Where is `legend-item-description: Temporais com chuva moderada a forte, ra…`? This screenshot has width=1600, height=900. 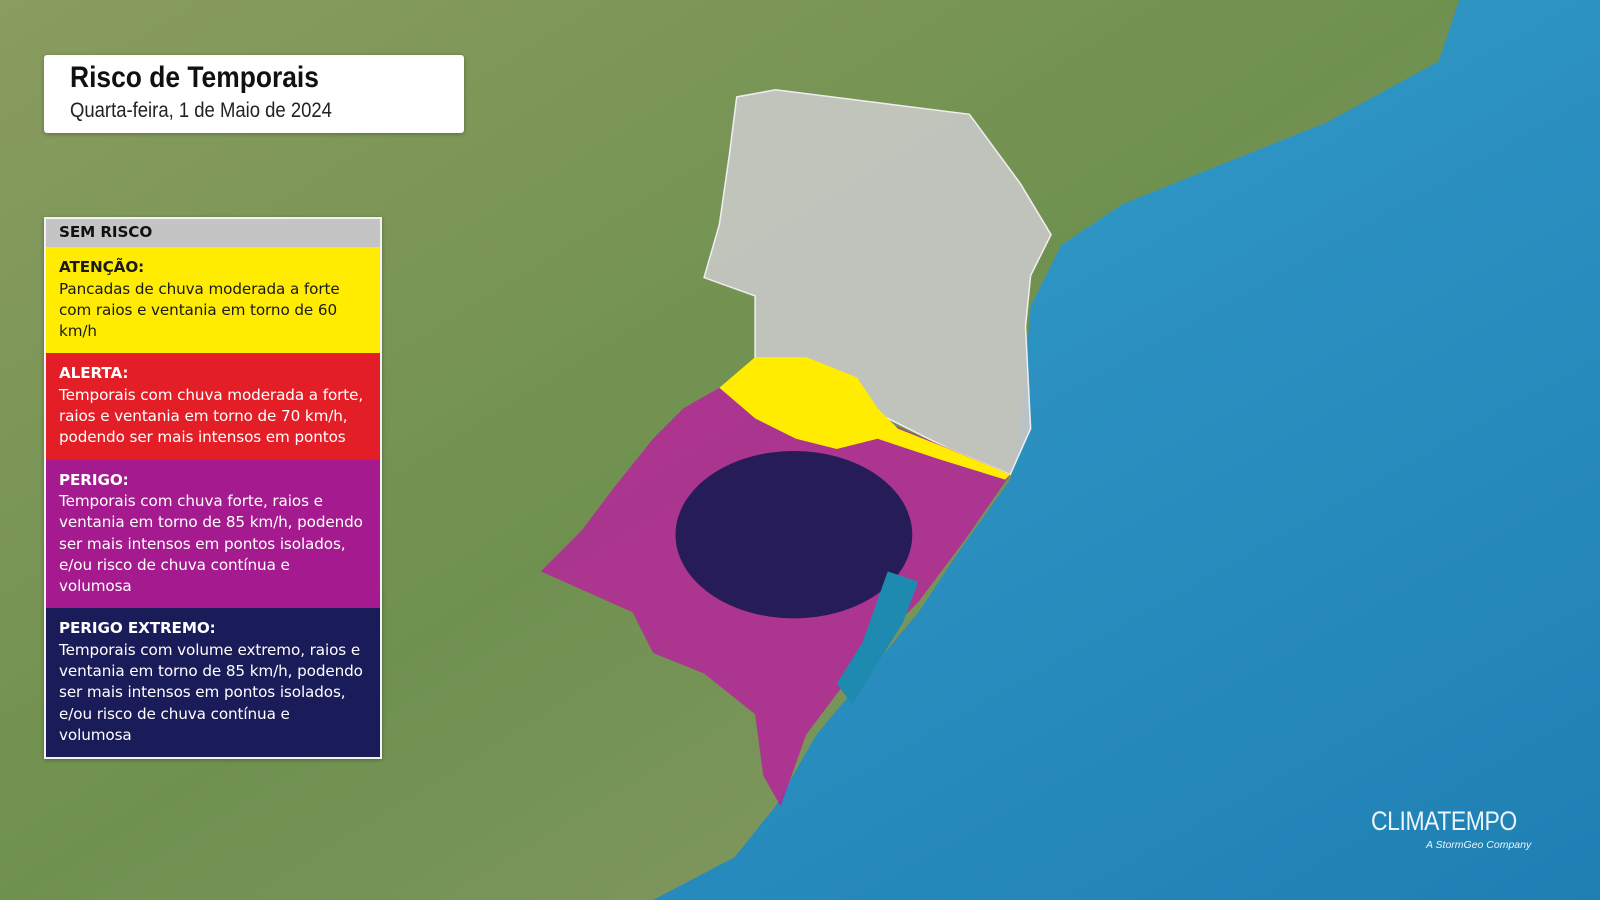
legend-item-description: Temporais com chuva moderada a forte, ra… is located at coordinates (211, 416).